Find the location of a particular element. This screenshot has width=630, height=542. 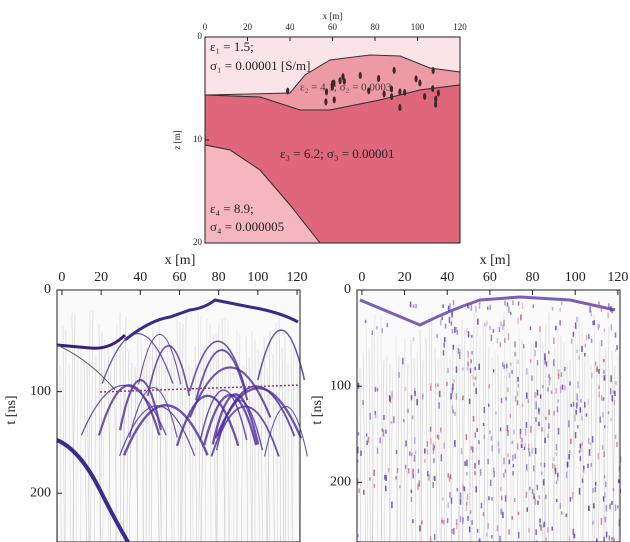

x-tick-label: 80 is located at coordinates (376, 27).